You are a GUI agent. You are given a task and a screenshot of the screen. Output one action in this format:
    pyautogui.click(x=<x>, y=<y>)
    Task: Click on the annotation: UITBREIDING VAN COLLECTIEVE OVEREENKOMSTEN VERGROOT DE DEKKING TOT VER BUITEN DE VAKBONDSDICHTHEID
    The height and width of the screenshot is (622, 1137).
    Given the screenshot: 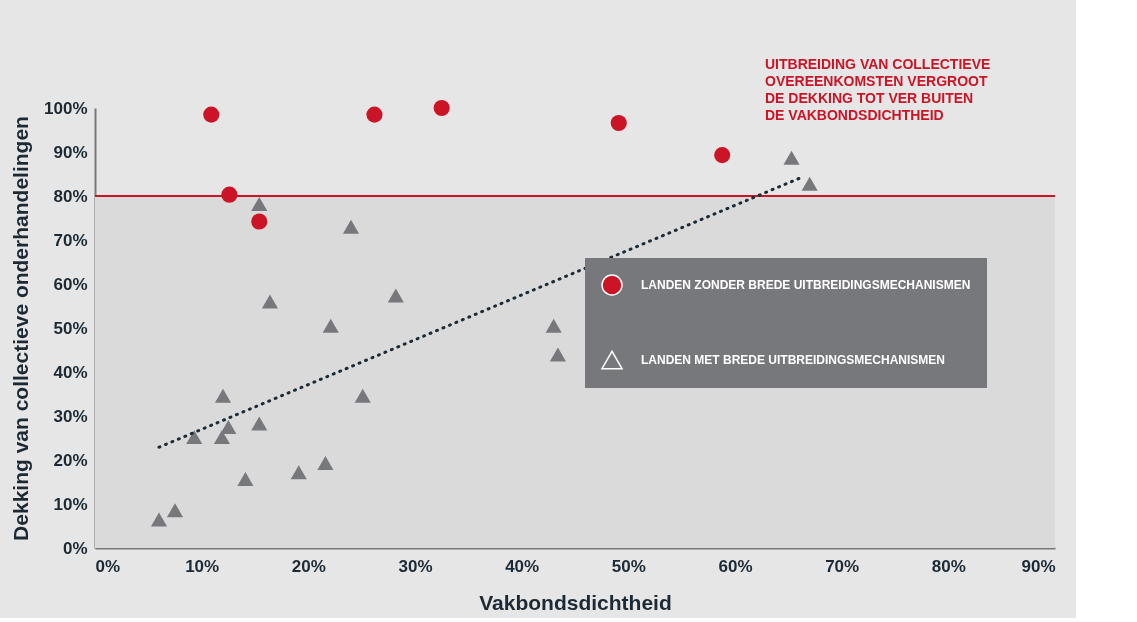 What is the action you would take?
    pyautogui.click(x=878, y=89)
    